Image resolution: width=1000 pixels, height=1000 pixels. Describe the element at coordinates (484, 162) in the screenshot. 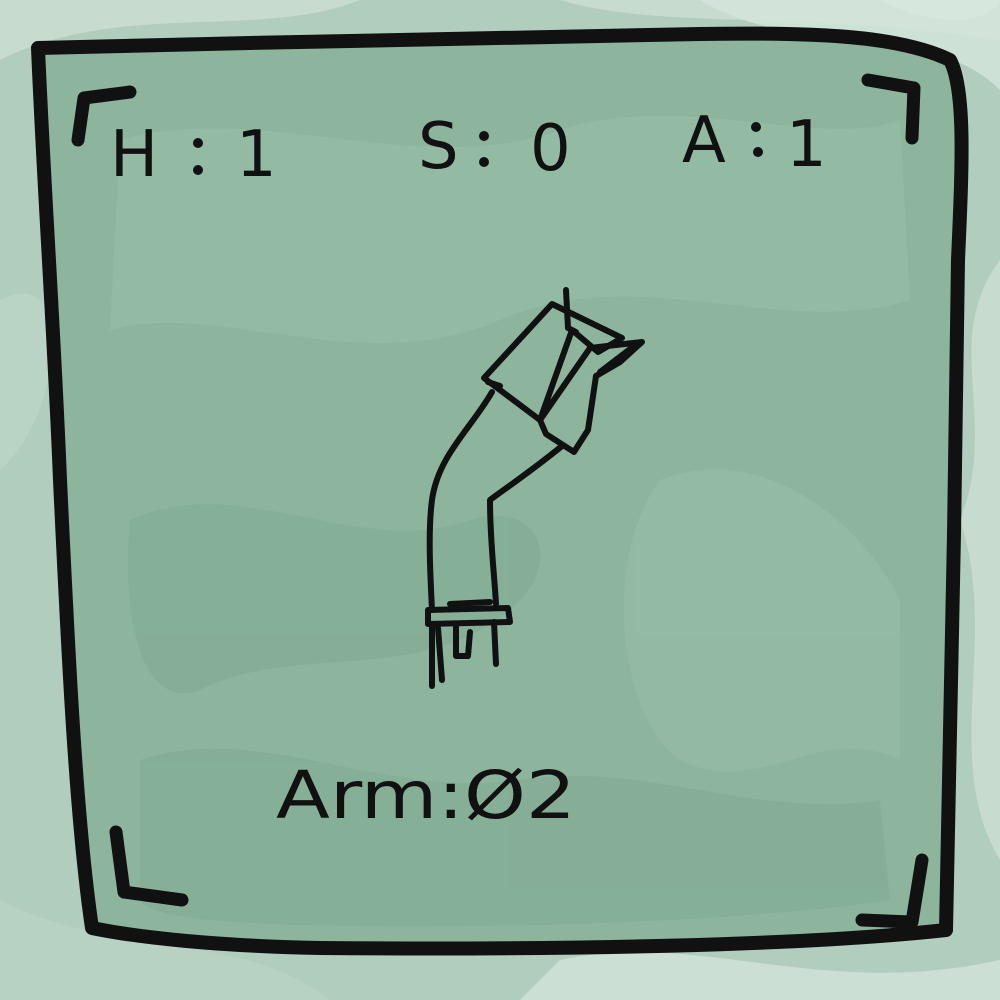

I see `stat-s-colon-dot-bottom` at that location.